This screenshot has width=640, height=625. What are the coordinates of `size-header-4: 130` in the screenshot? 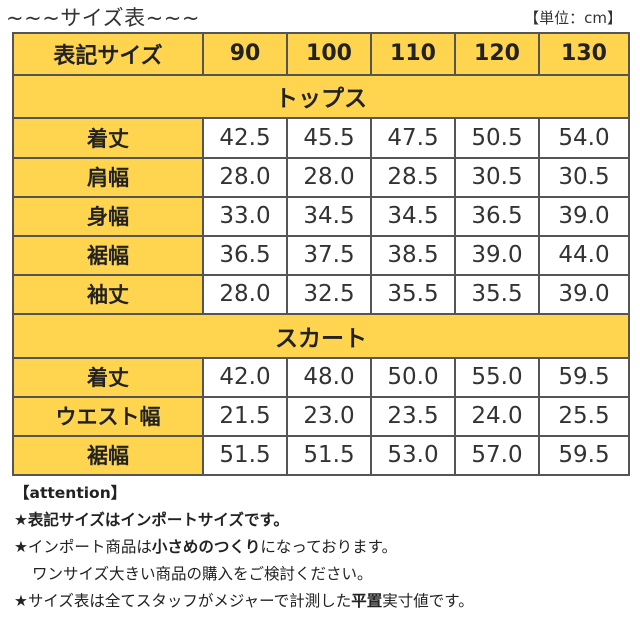 It's located at (584, 54).